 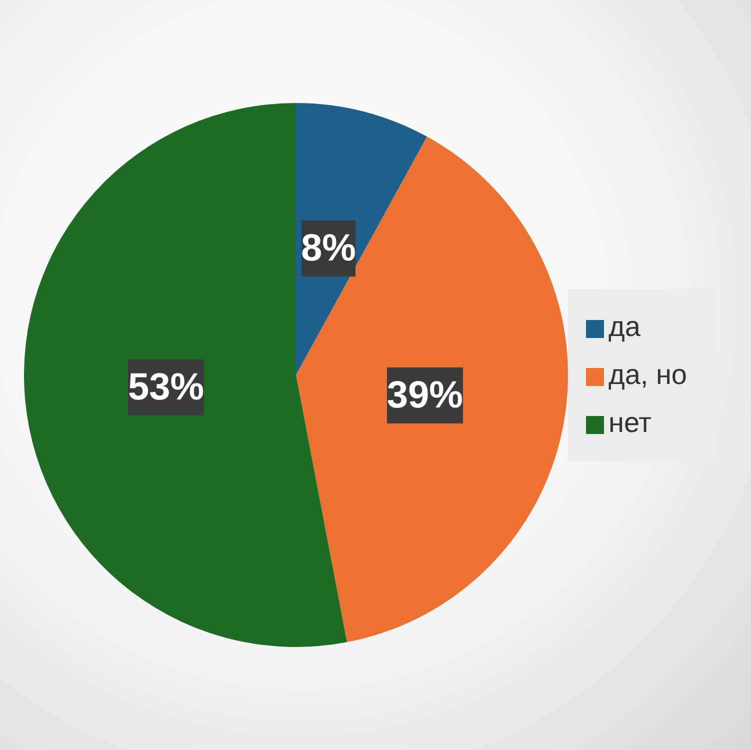 What do you see at coordinates (166, 387) in the screenshot?
I see `data-label: 53%` at bounding box center [166, 387].